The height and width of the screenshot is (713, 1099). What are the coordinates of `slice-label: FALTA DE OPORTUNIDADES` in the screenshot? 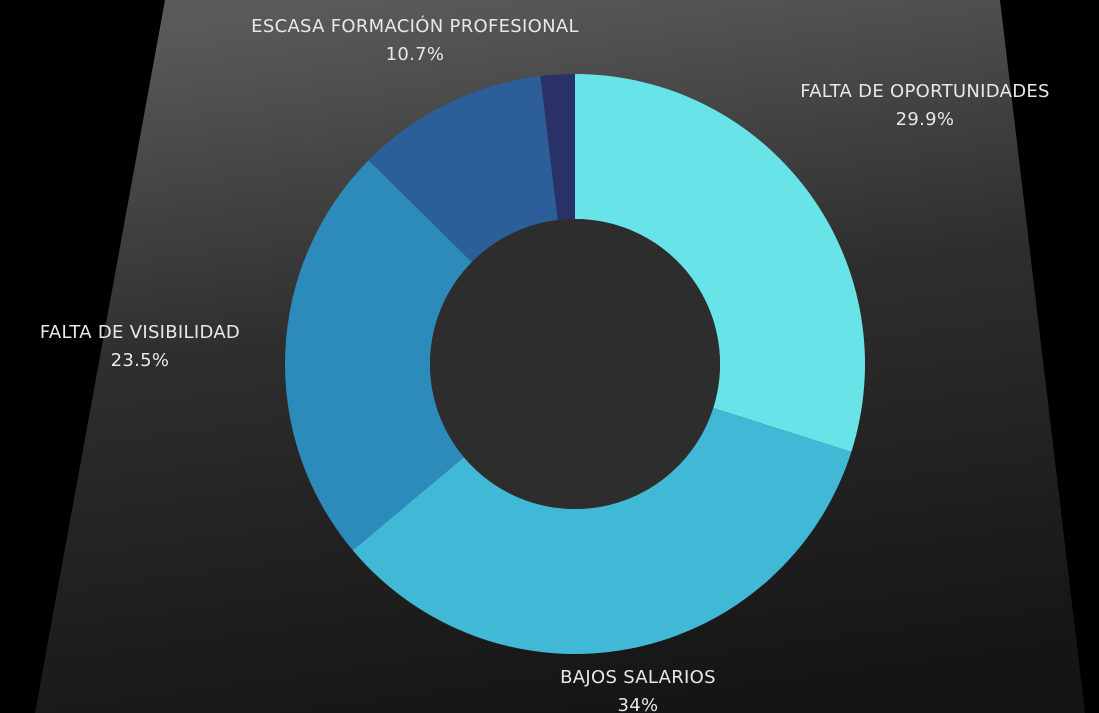 It's located at (925, 91).